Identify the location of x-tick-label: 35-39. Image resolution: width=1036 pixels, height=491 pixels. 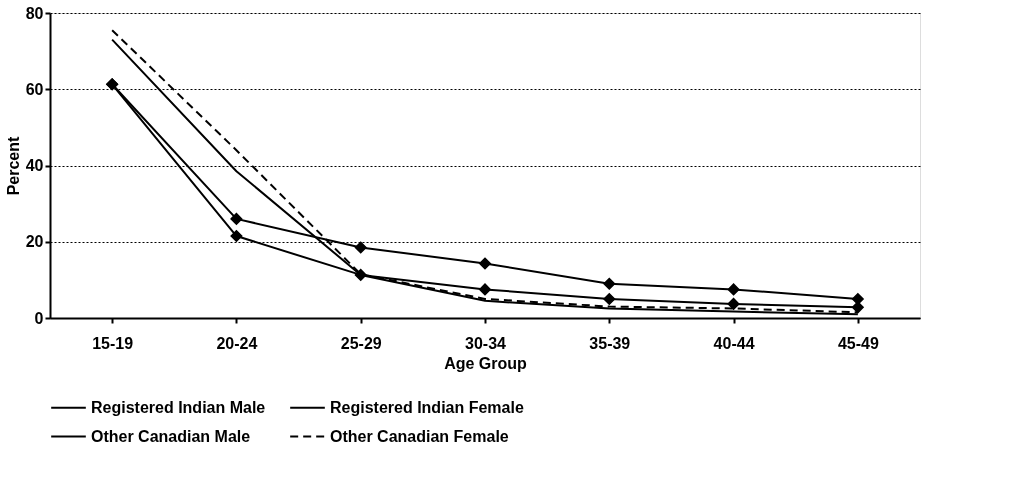
(610, 343).